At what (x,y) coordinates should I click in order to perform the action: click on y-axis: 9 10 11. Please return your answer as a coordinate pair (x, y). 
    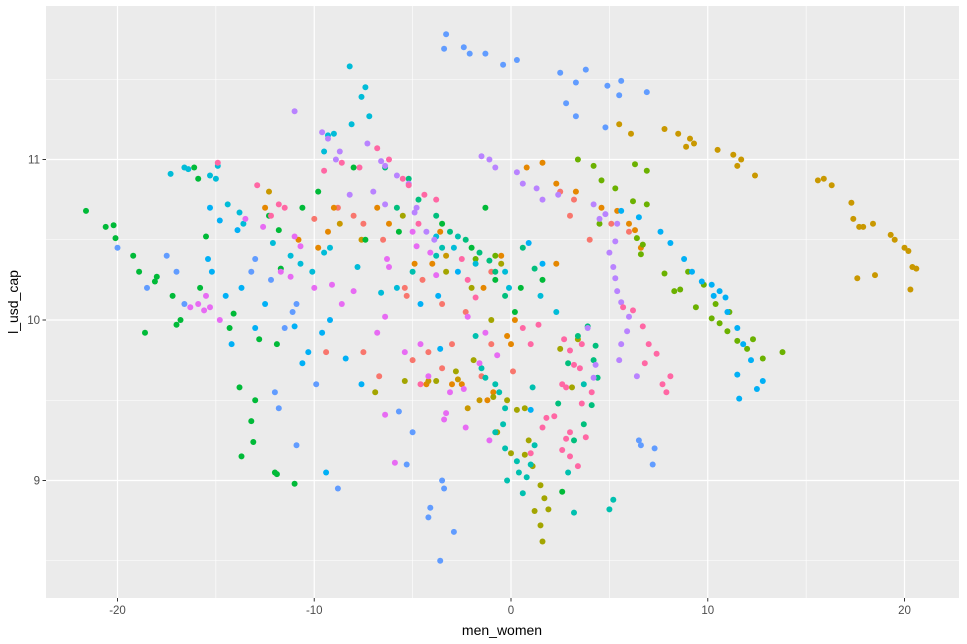
    Looking at the image, I should click on (36, 321).